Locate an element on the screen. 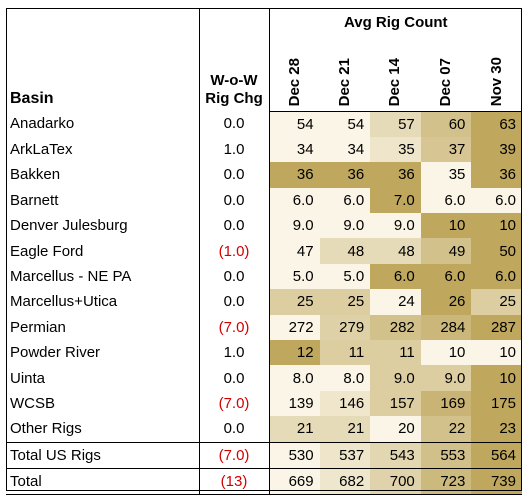  rig-count-cell: 284 is located at coordinates (446, 327).